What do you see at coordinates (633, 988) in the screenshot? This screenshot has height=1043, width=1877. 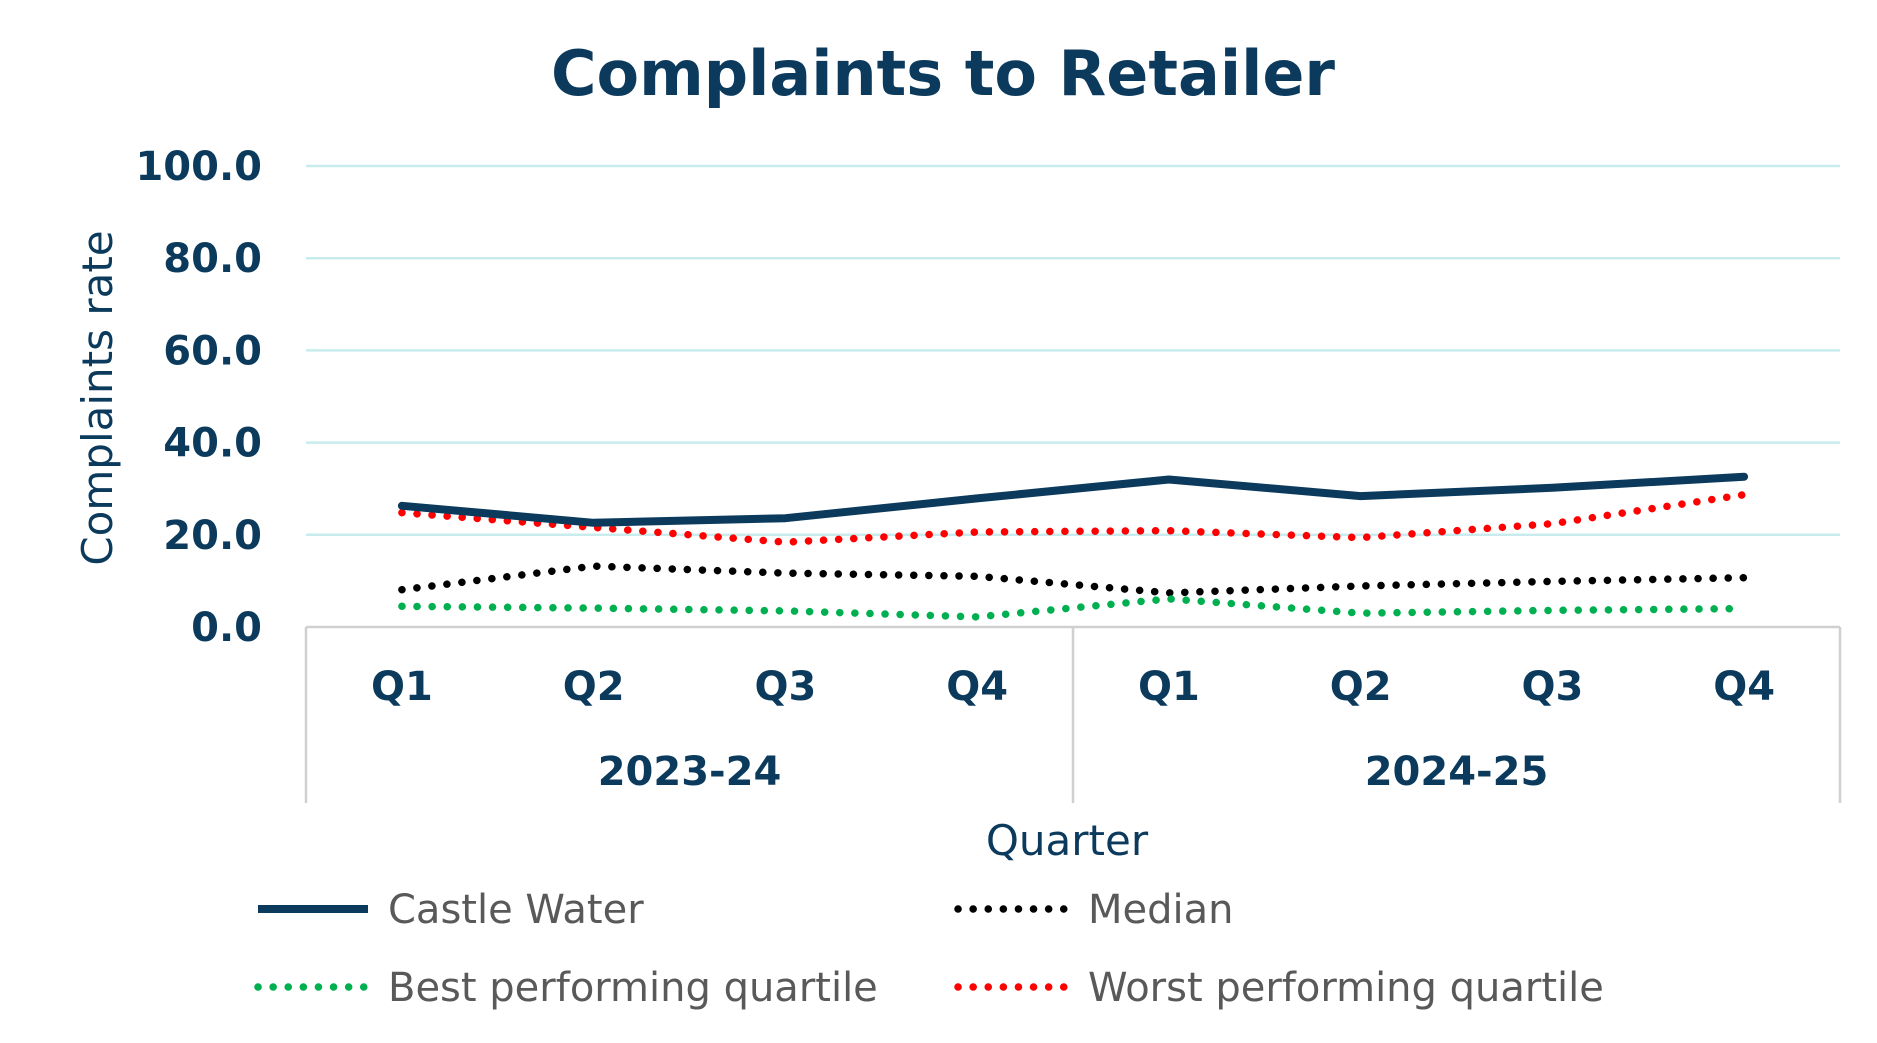 I see `legend-label: Best performing quartile` at bounding box center [633, 988].